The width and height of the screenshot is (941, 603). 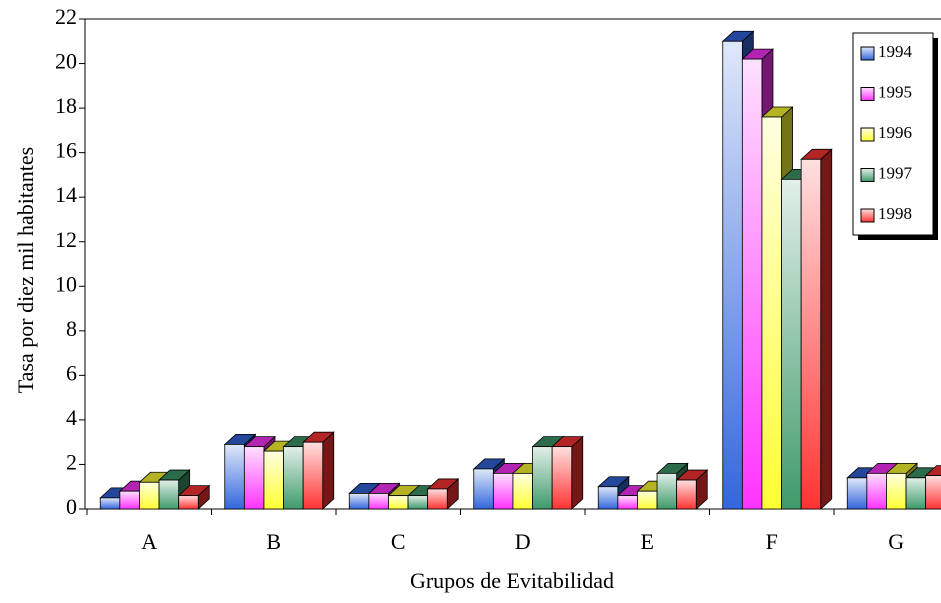 What do you see at coordinates (149, 541) in the screenshot?
I see `x-tick-label: A` at bounding box center [149, 541].